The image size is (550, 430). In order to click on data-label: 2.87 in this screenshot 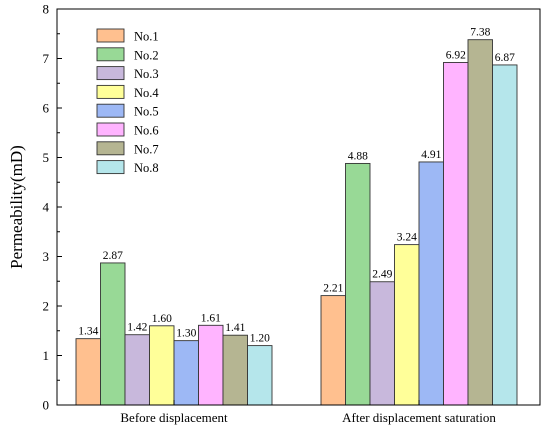, I will do `click(113, 256)`.